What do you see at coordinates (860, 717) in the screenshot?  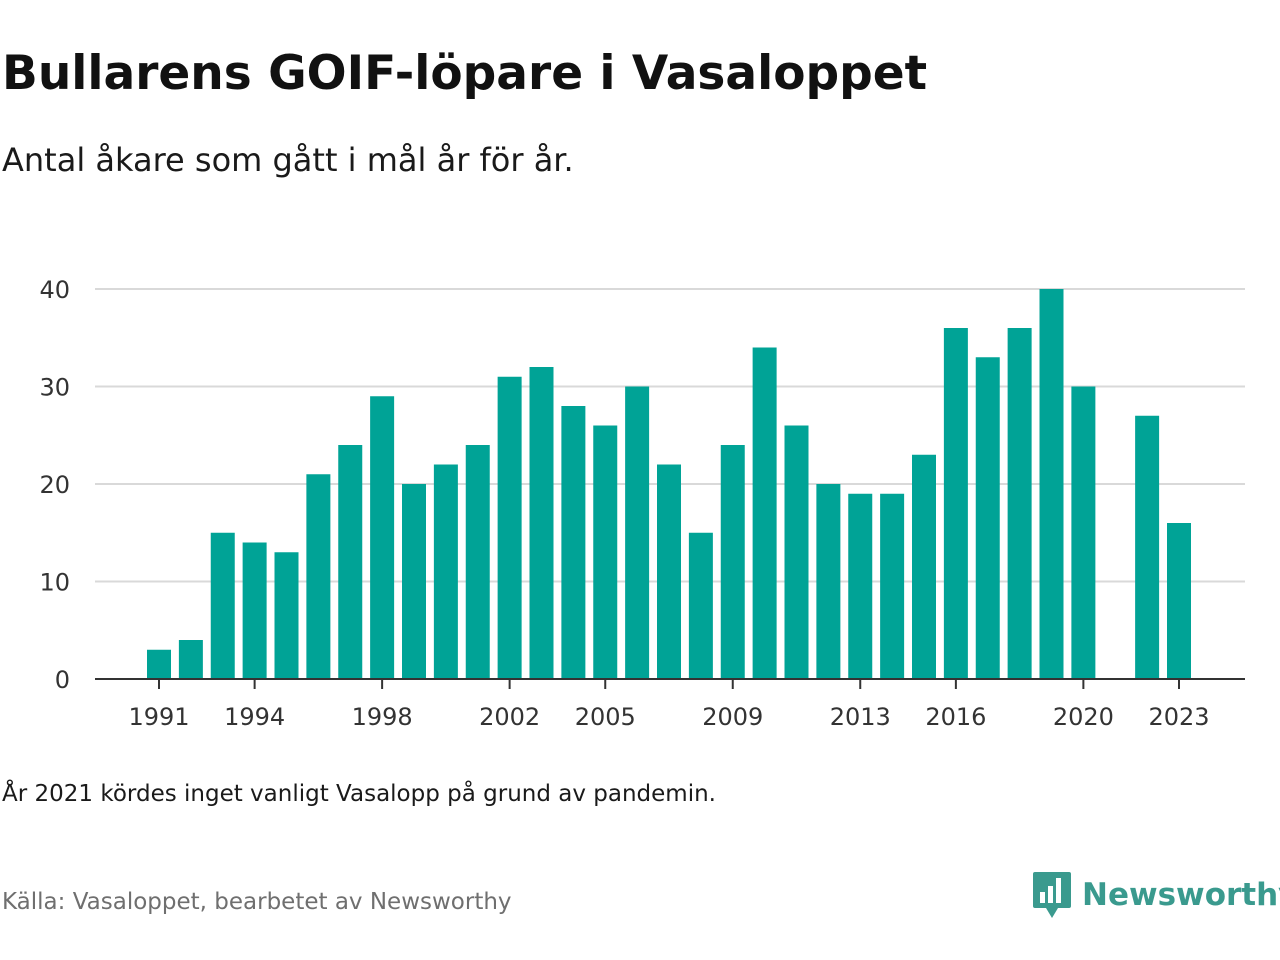 I see `x-tick-label: 2013` at bounding box center [860, 717].